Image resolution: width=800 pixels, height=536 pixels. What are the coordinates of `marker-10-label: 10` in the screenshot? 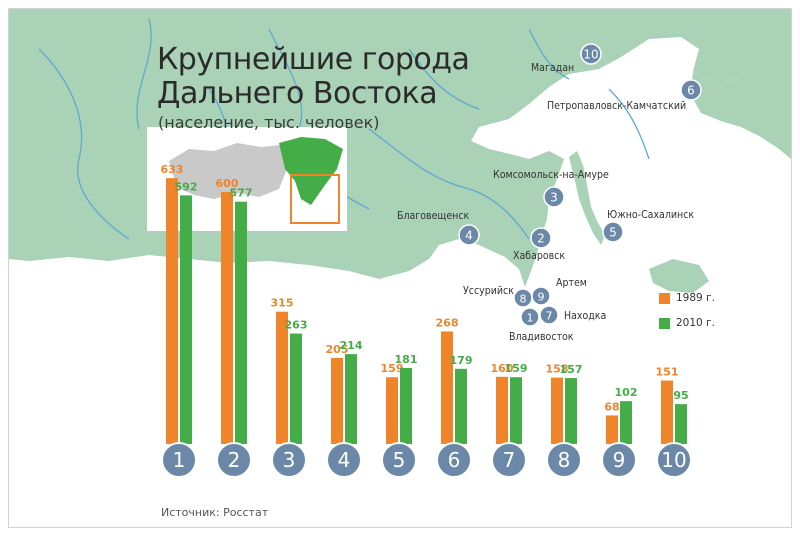 It's located at (590, 55).